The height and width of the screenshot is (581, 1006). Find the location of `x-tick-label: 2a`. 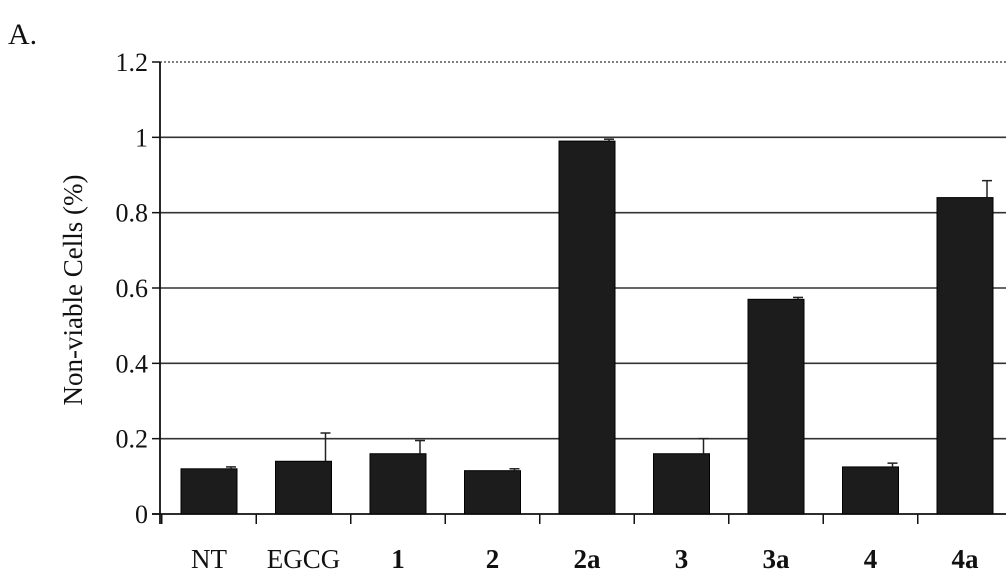

x-tick-label: 2a is located at coordinates (588, 559).